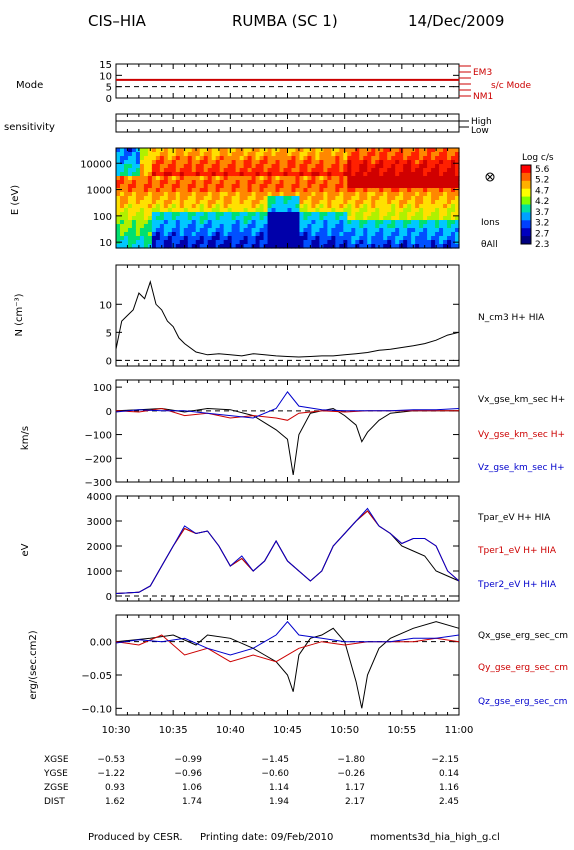  I want to click on colorbar-tick-label: 2.3, so click(542, 245).